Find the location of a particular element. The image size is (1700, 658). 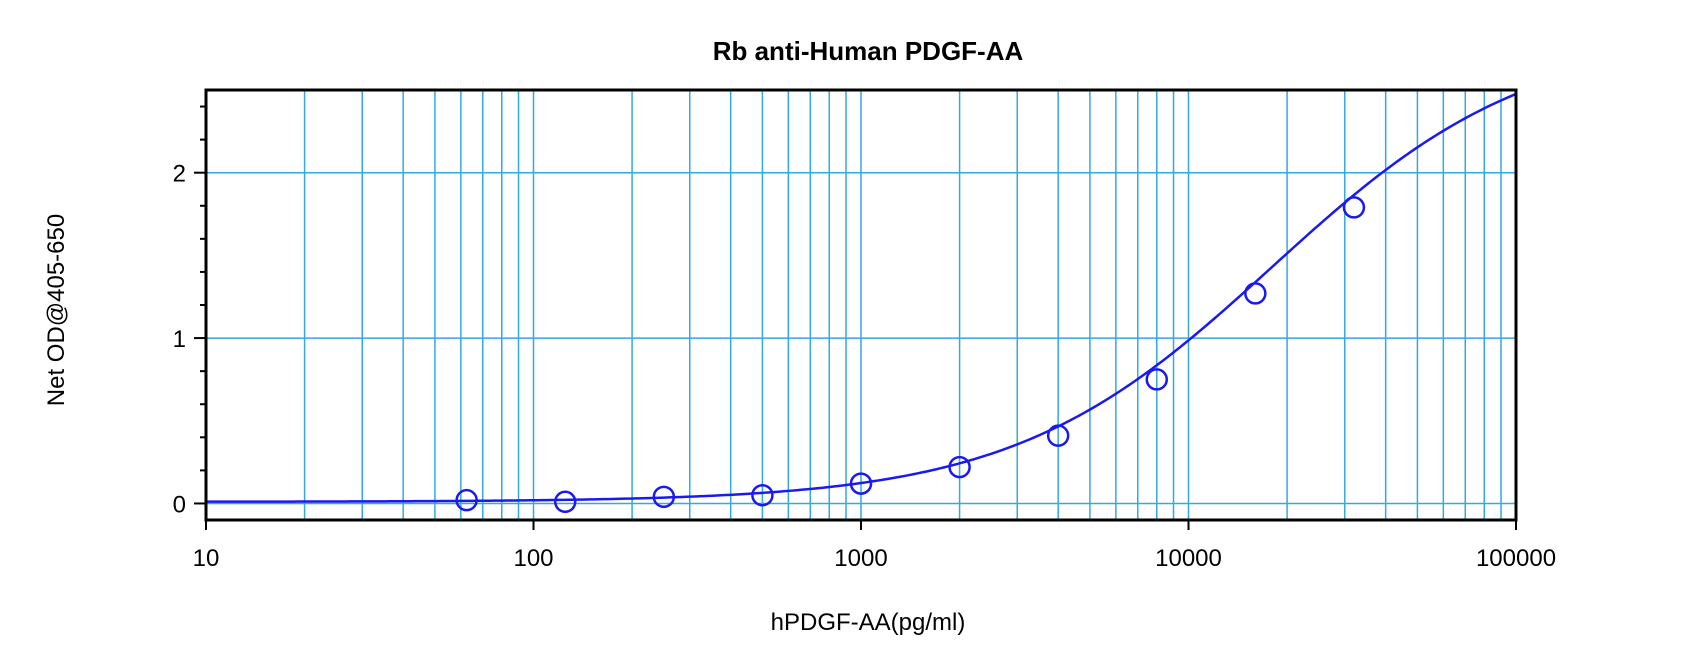

x-tick-label: 10 is located at coordinates (206, 558).